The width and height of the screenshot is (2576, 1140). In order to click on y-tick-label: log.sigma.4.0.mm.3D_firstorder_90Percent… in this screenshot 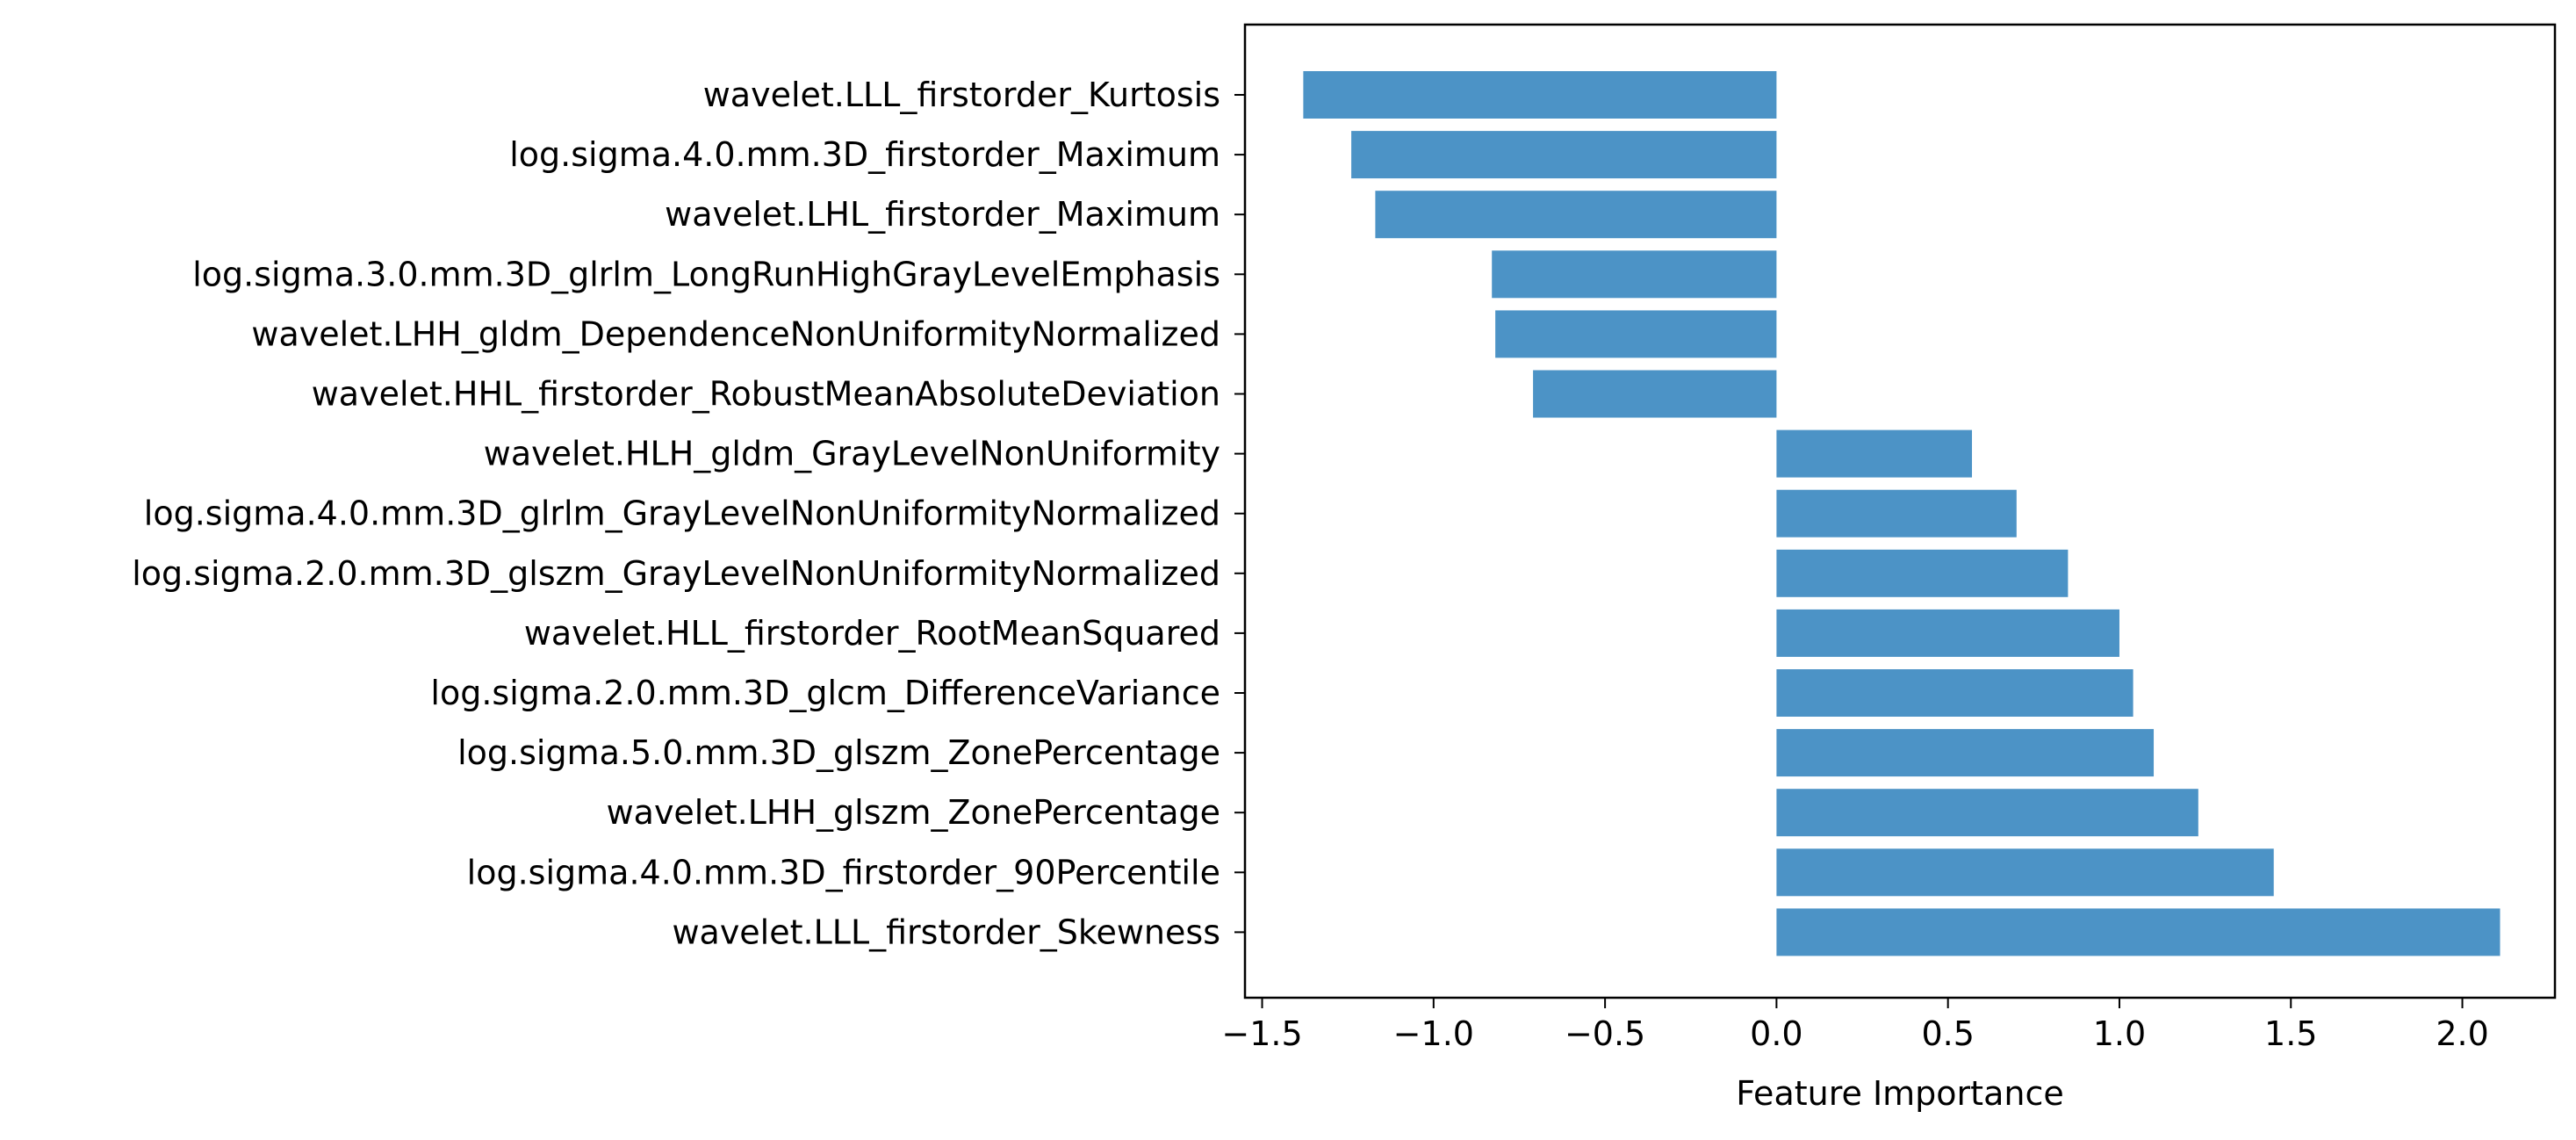, I will do `click(843, 872)`.